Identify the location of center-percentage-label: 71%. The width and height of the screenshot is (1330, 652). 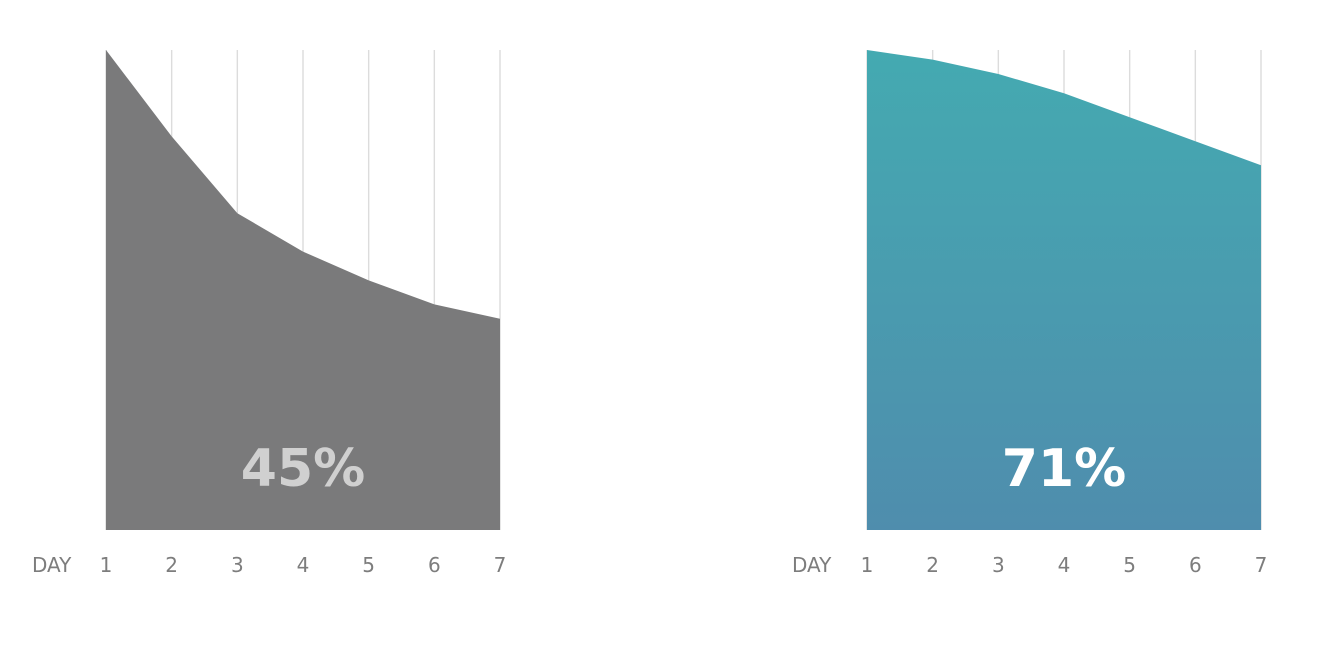
(1064, 469).